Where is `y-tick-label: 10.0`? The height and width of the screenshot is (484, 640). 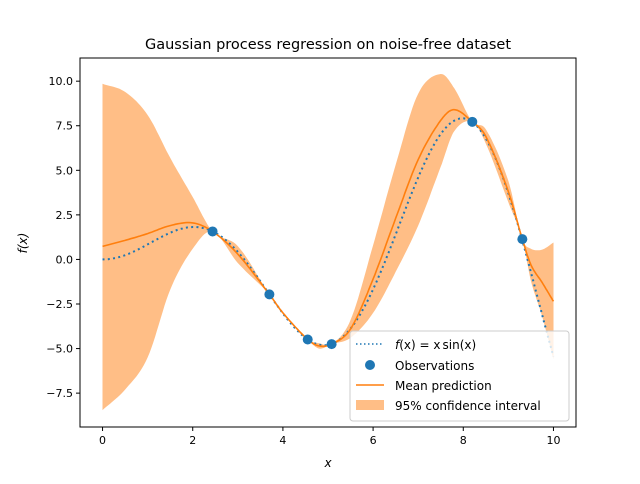
y-tick-label: 10.0 is located at coordinates (61, 81).